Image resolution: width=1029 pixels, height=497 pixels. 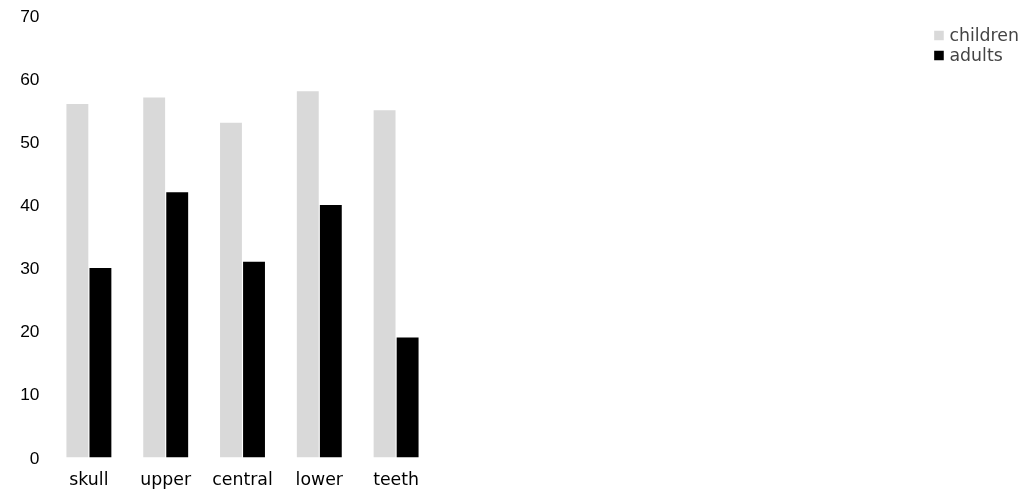 What do you see at coordinates (30, 268) in the screenshot?
I see `y-tick-label: 30` at bounding box center [30, 268].